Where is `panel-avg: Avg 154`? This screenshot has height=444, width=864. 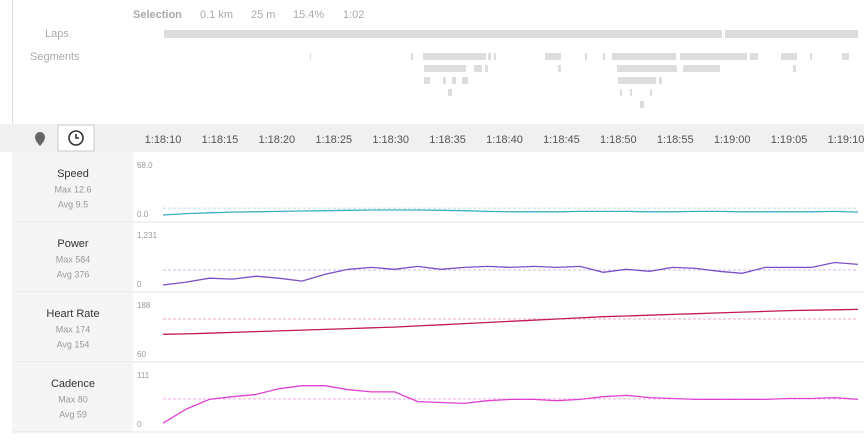 panel-avg: Avg 154 is located at coordinates (73, 344).